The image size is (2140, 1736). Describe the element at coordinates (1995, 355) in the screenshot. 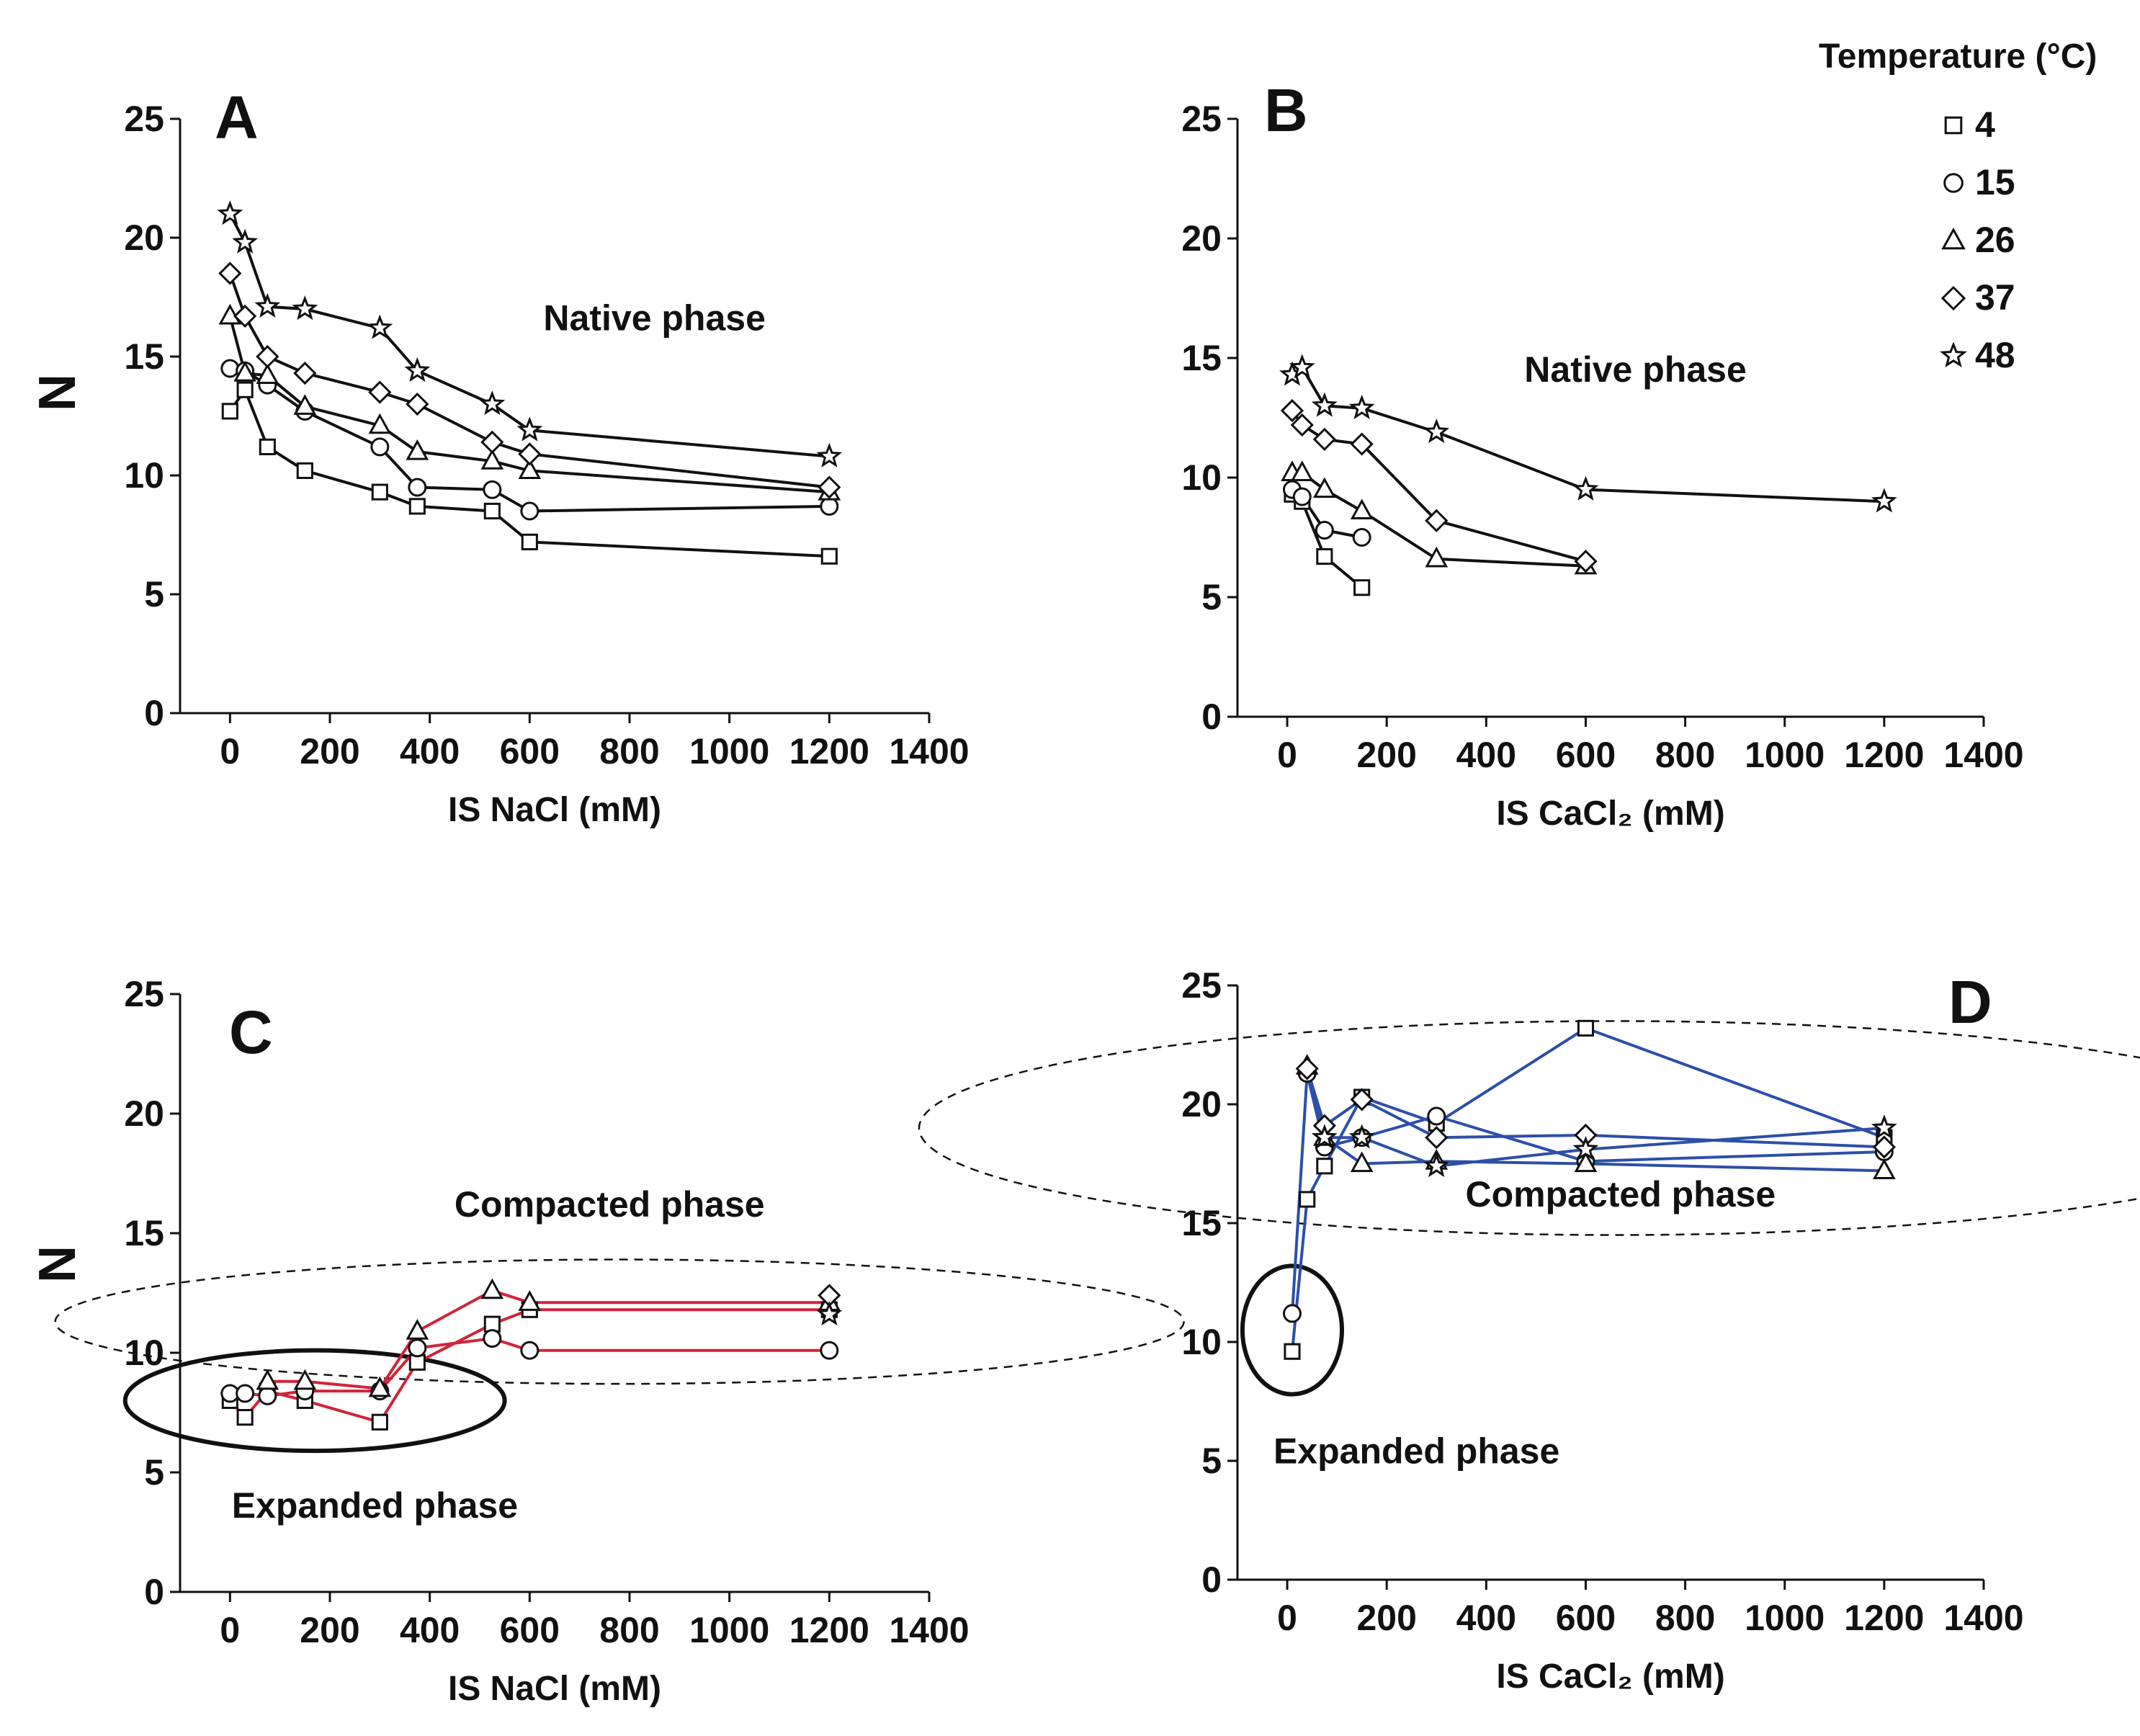

I see `legend-label-48: 48` at that location.